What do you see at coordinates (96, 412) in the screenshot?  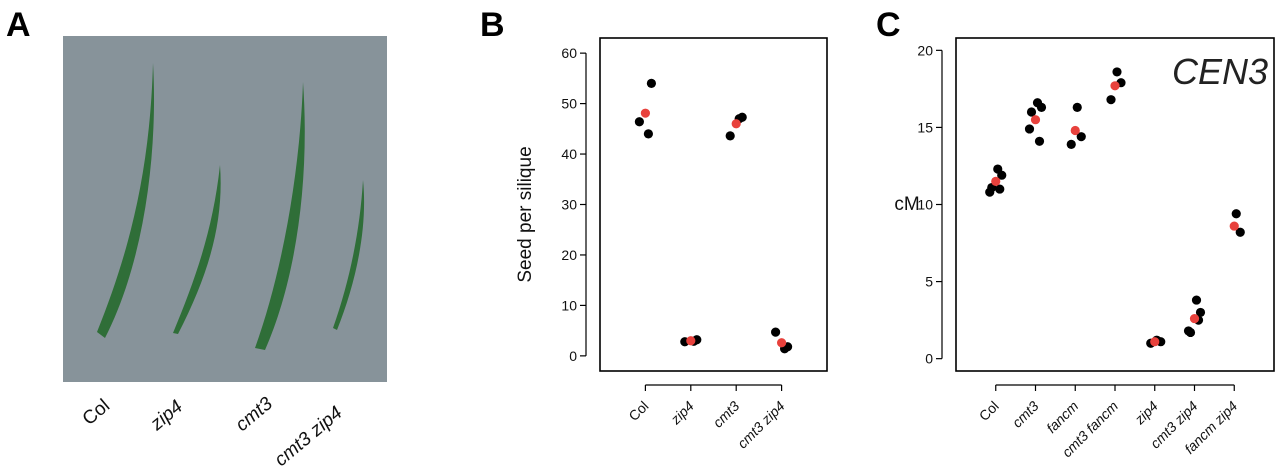 I see `photo-label-col: Col` at bounding box center [96, 412].